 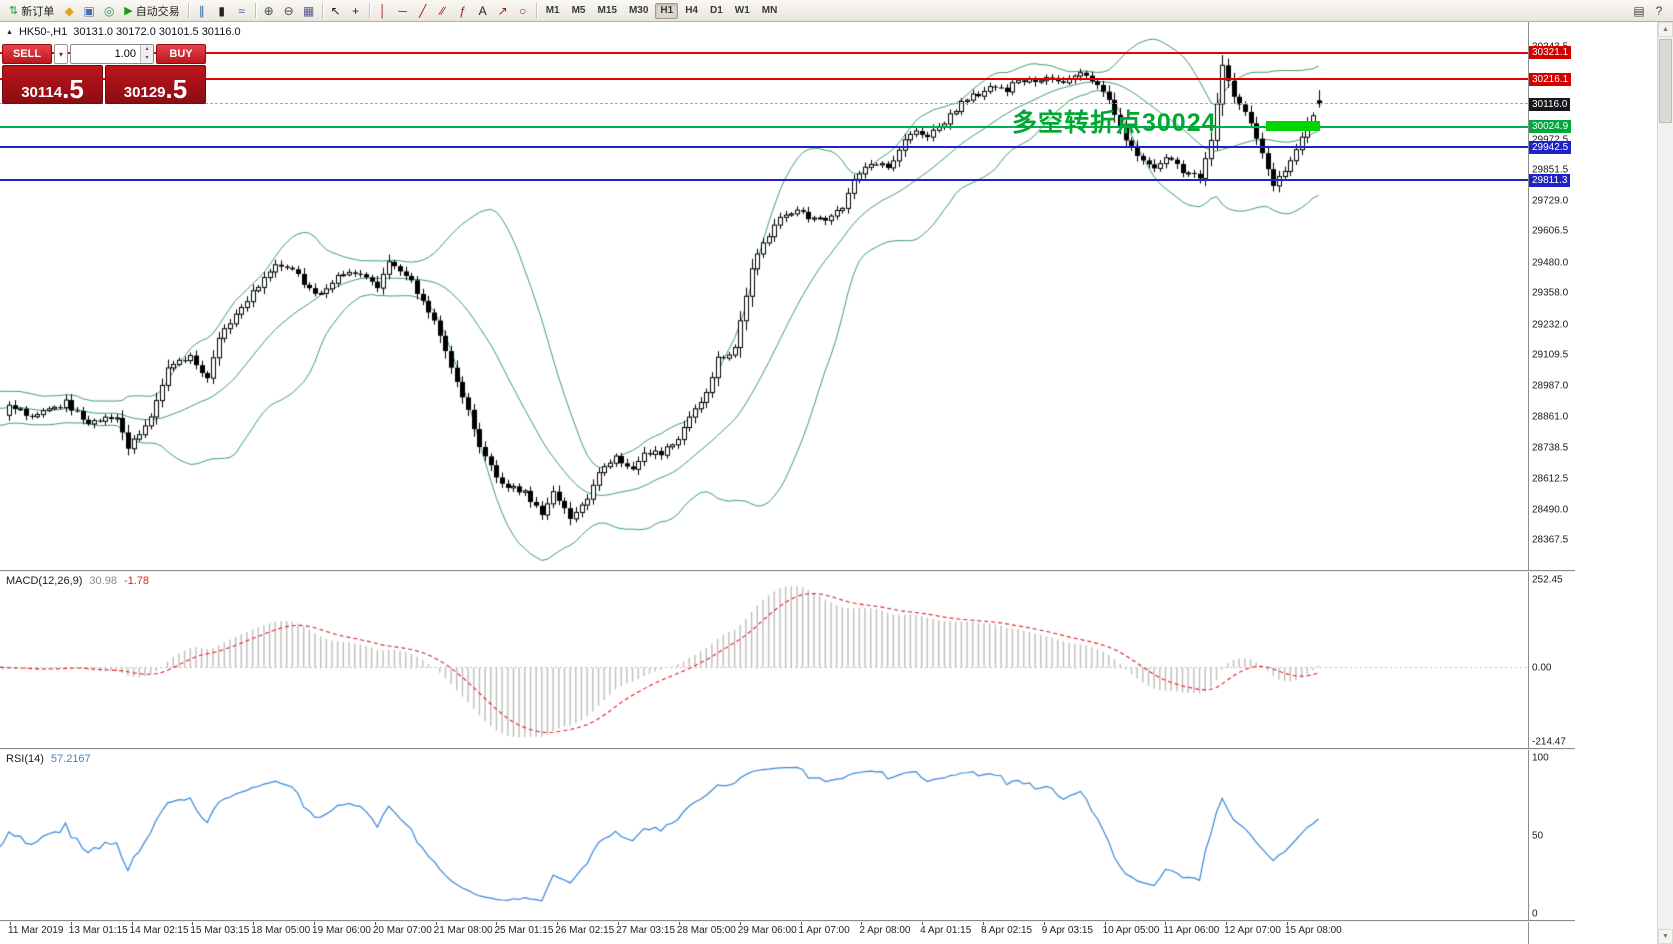 What do you see at coordinates (1665, 483) in the screenshot?
I see `vertical-scrollbar: ▲ ▼` at bounding box center [1665, 483].